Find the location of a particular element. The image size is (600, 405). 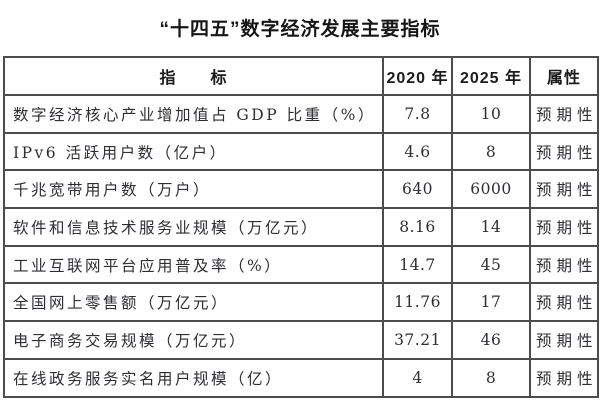

table-row: 数字经济核心产业增加值占 GDP 比重（%） 7.8 10 预期性 is located at coordinates (301, 114).